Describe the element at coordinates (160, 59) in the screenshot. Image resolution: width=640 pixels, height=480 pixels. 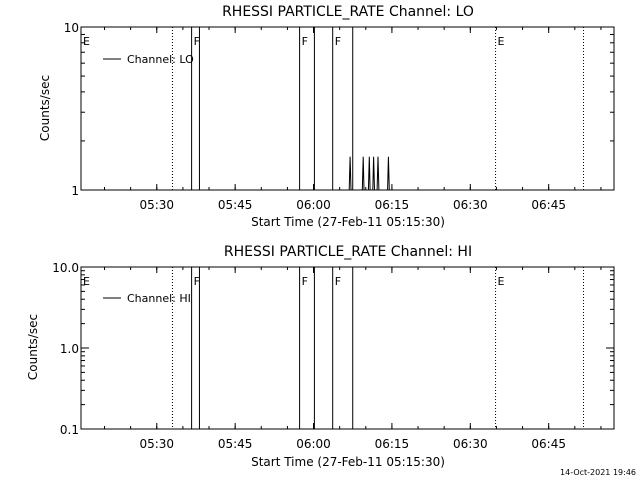
I see `legend-entry: Channel: LO` at that location.